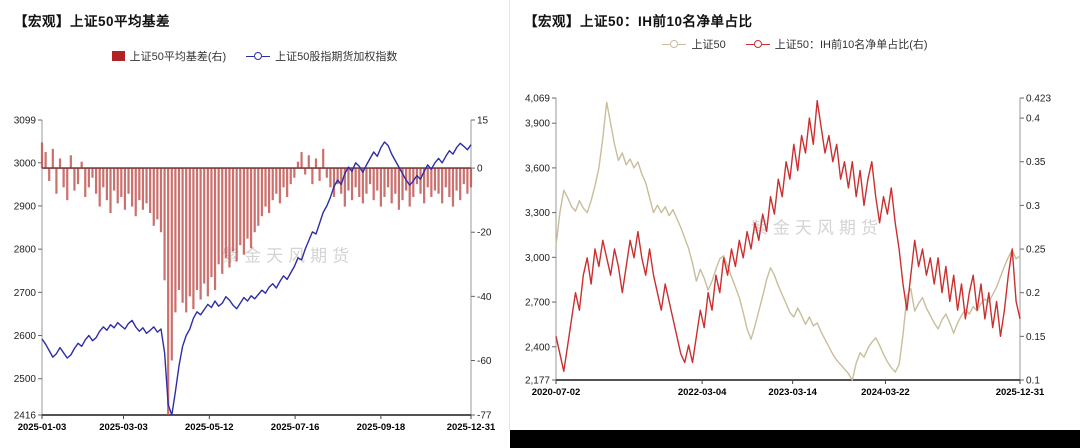 The height and width of the screenshot is (448, 1080). Describe the element at coordinates (1036, 250) in the screenshot. I see `y-axis-right-tick-label: 0.25` at that location.